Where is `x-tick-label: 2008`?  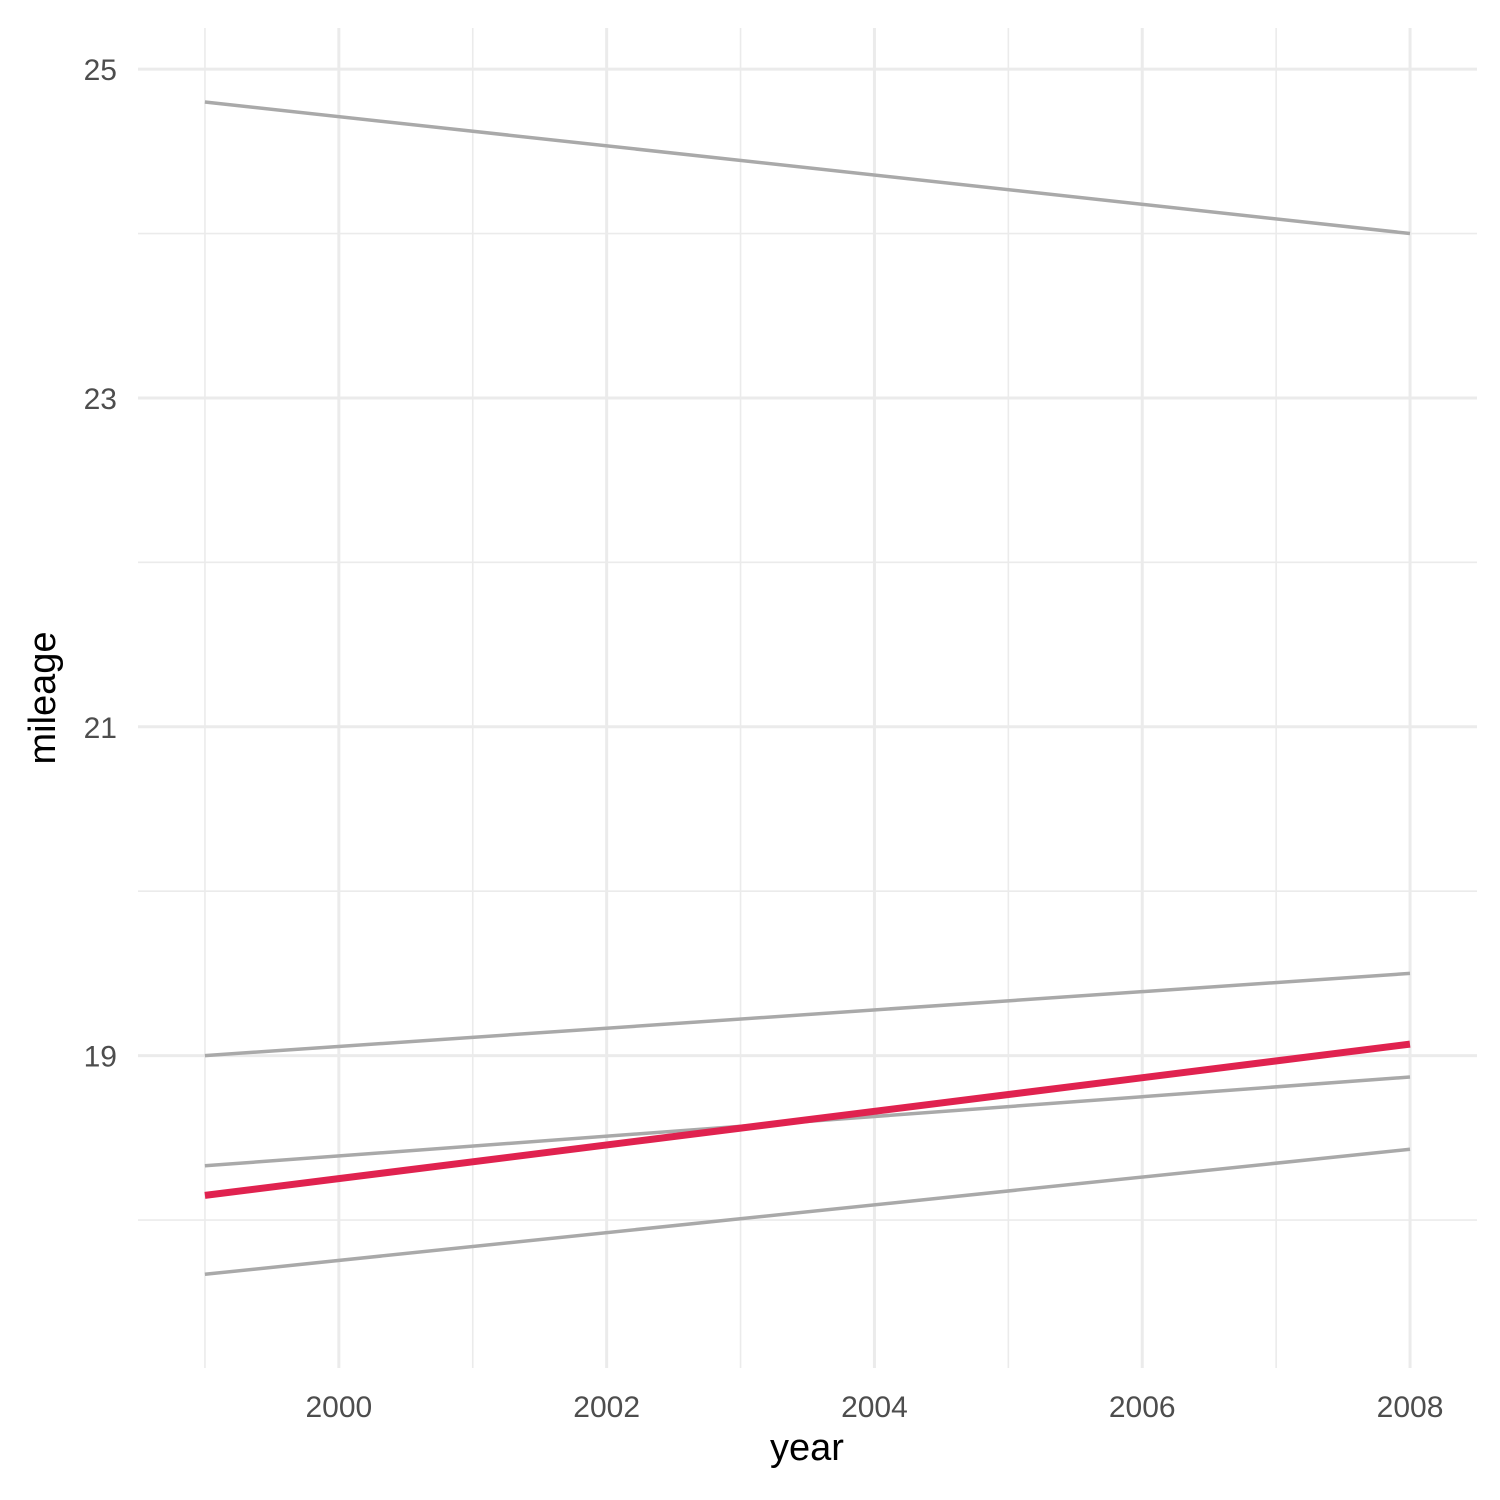
x-tick-label: 2008 is located at coordinates (1410, 1407).